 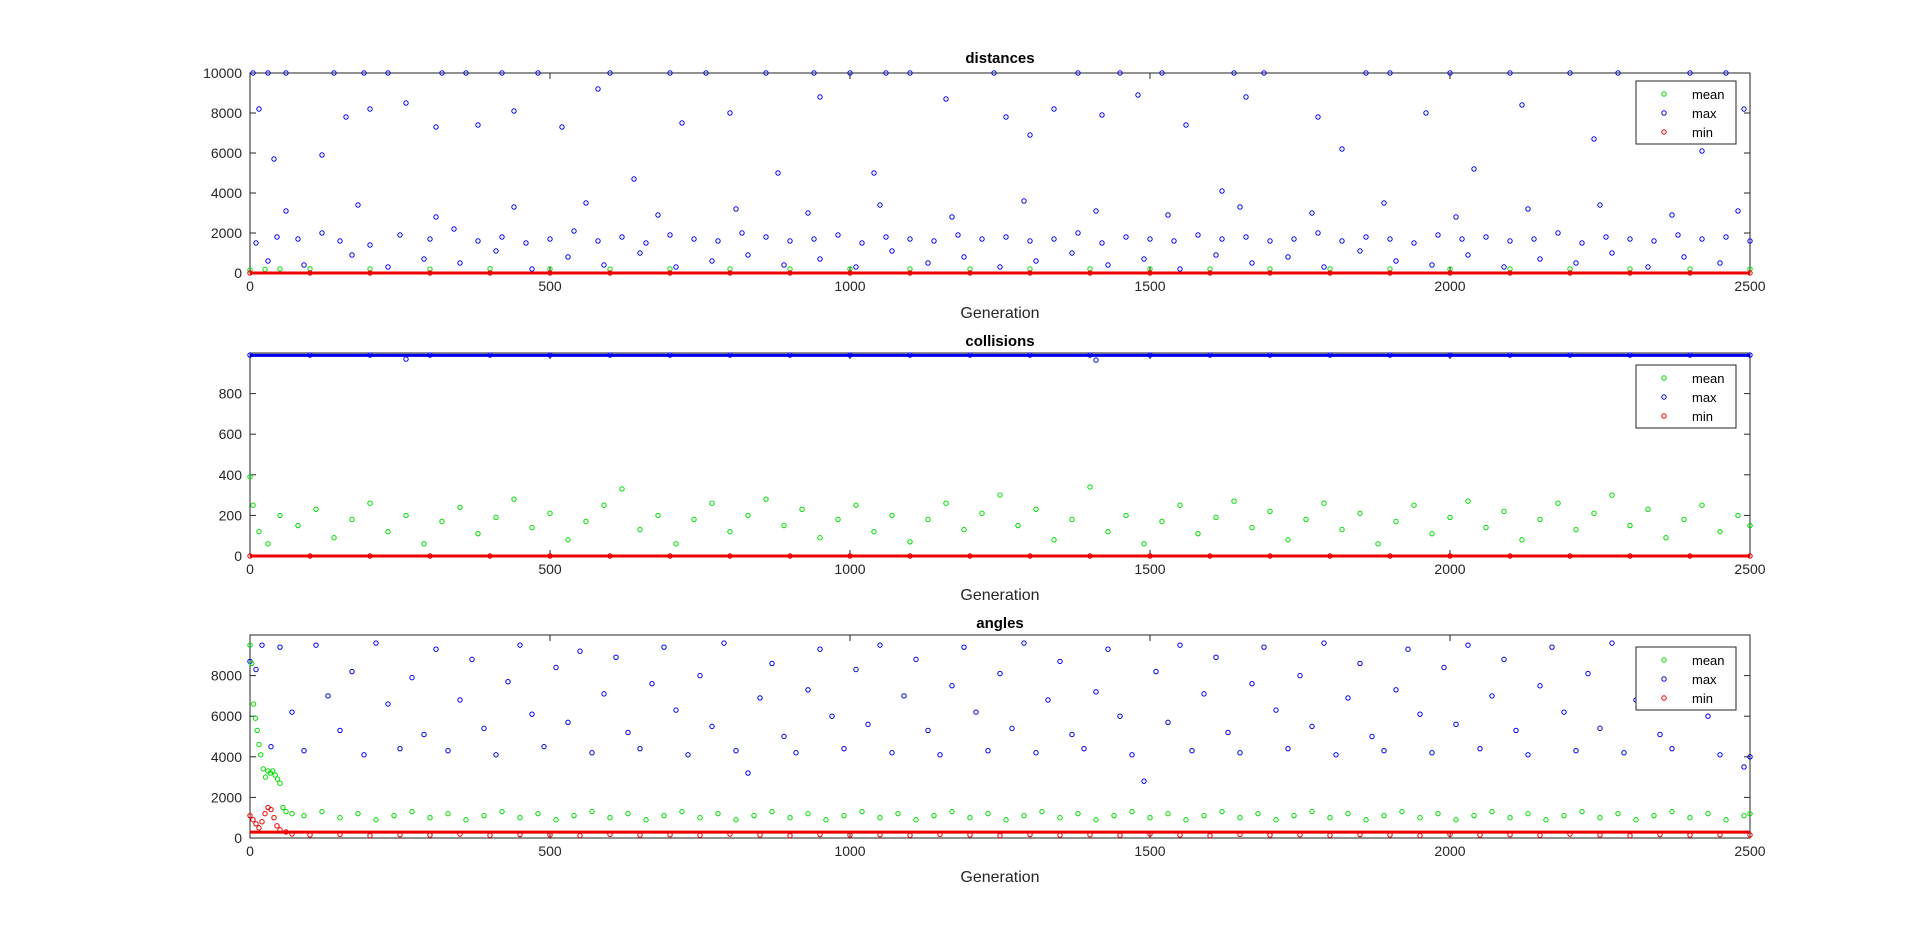 I want to click on panel-title: distances, so click(x=999, y=58).